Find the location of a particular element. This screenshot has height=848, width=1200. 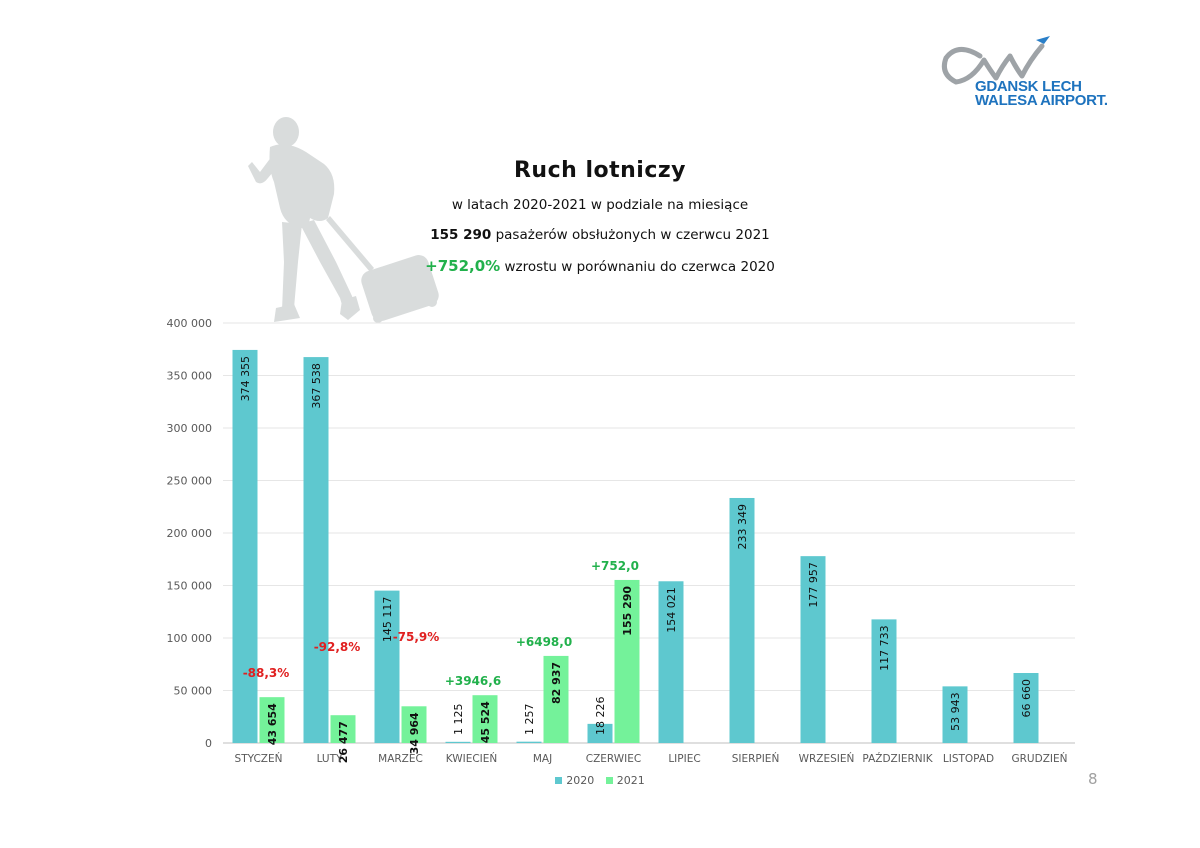

chart-legend: 2020 2021 is located at coordinates (600, 780).